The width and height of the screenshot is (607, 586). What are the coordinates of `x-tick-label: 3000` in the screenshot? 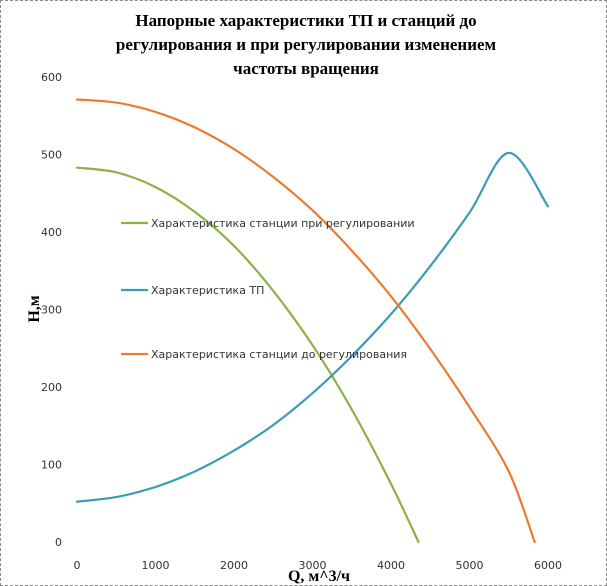 It's located at (313, 565).